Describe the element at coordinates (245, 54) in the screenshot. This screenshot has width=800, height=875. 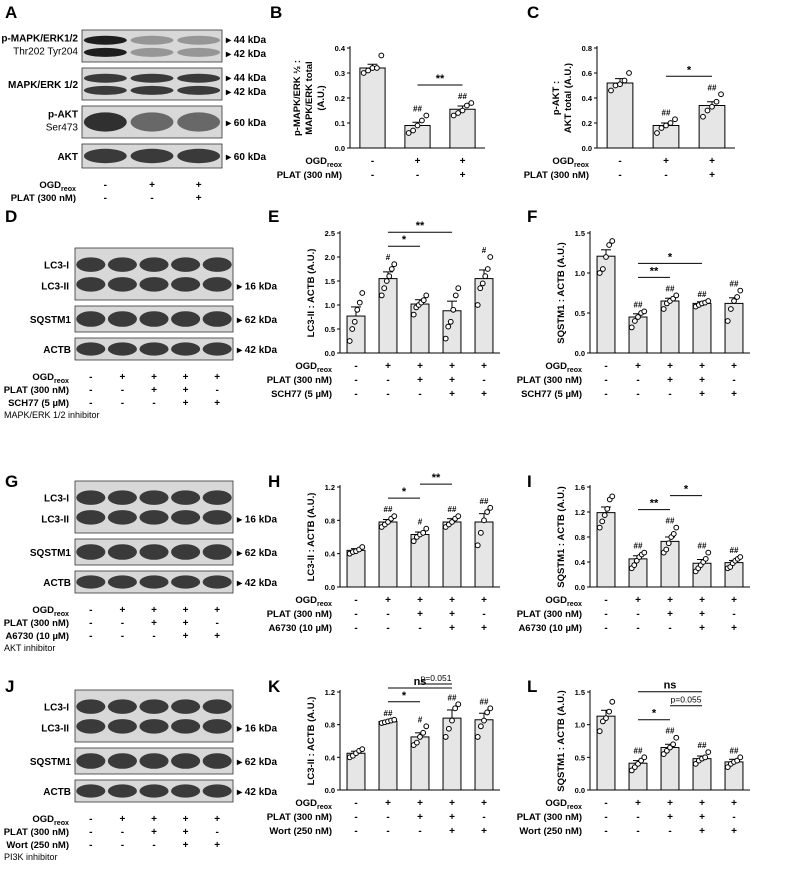
I see `kda-label: ▸ 42 kDa` at that location.